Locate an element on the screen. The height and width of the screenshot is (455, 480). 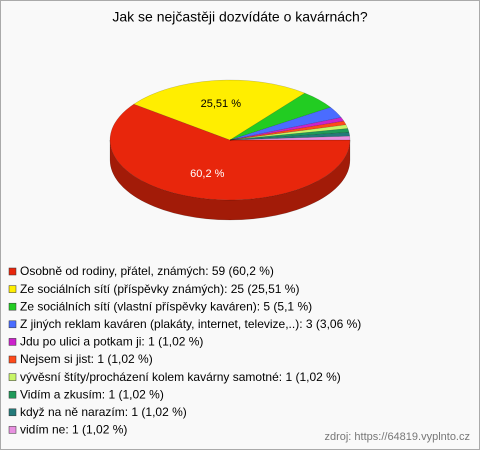
legend-label: Nejsem si jist: 1 (1,02 %) is located at coordinates (86, 359).